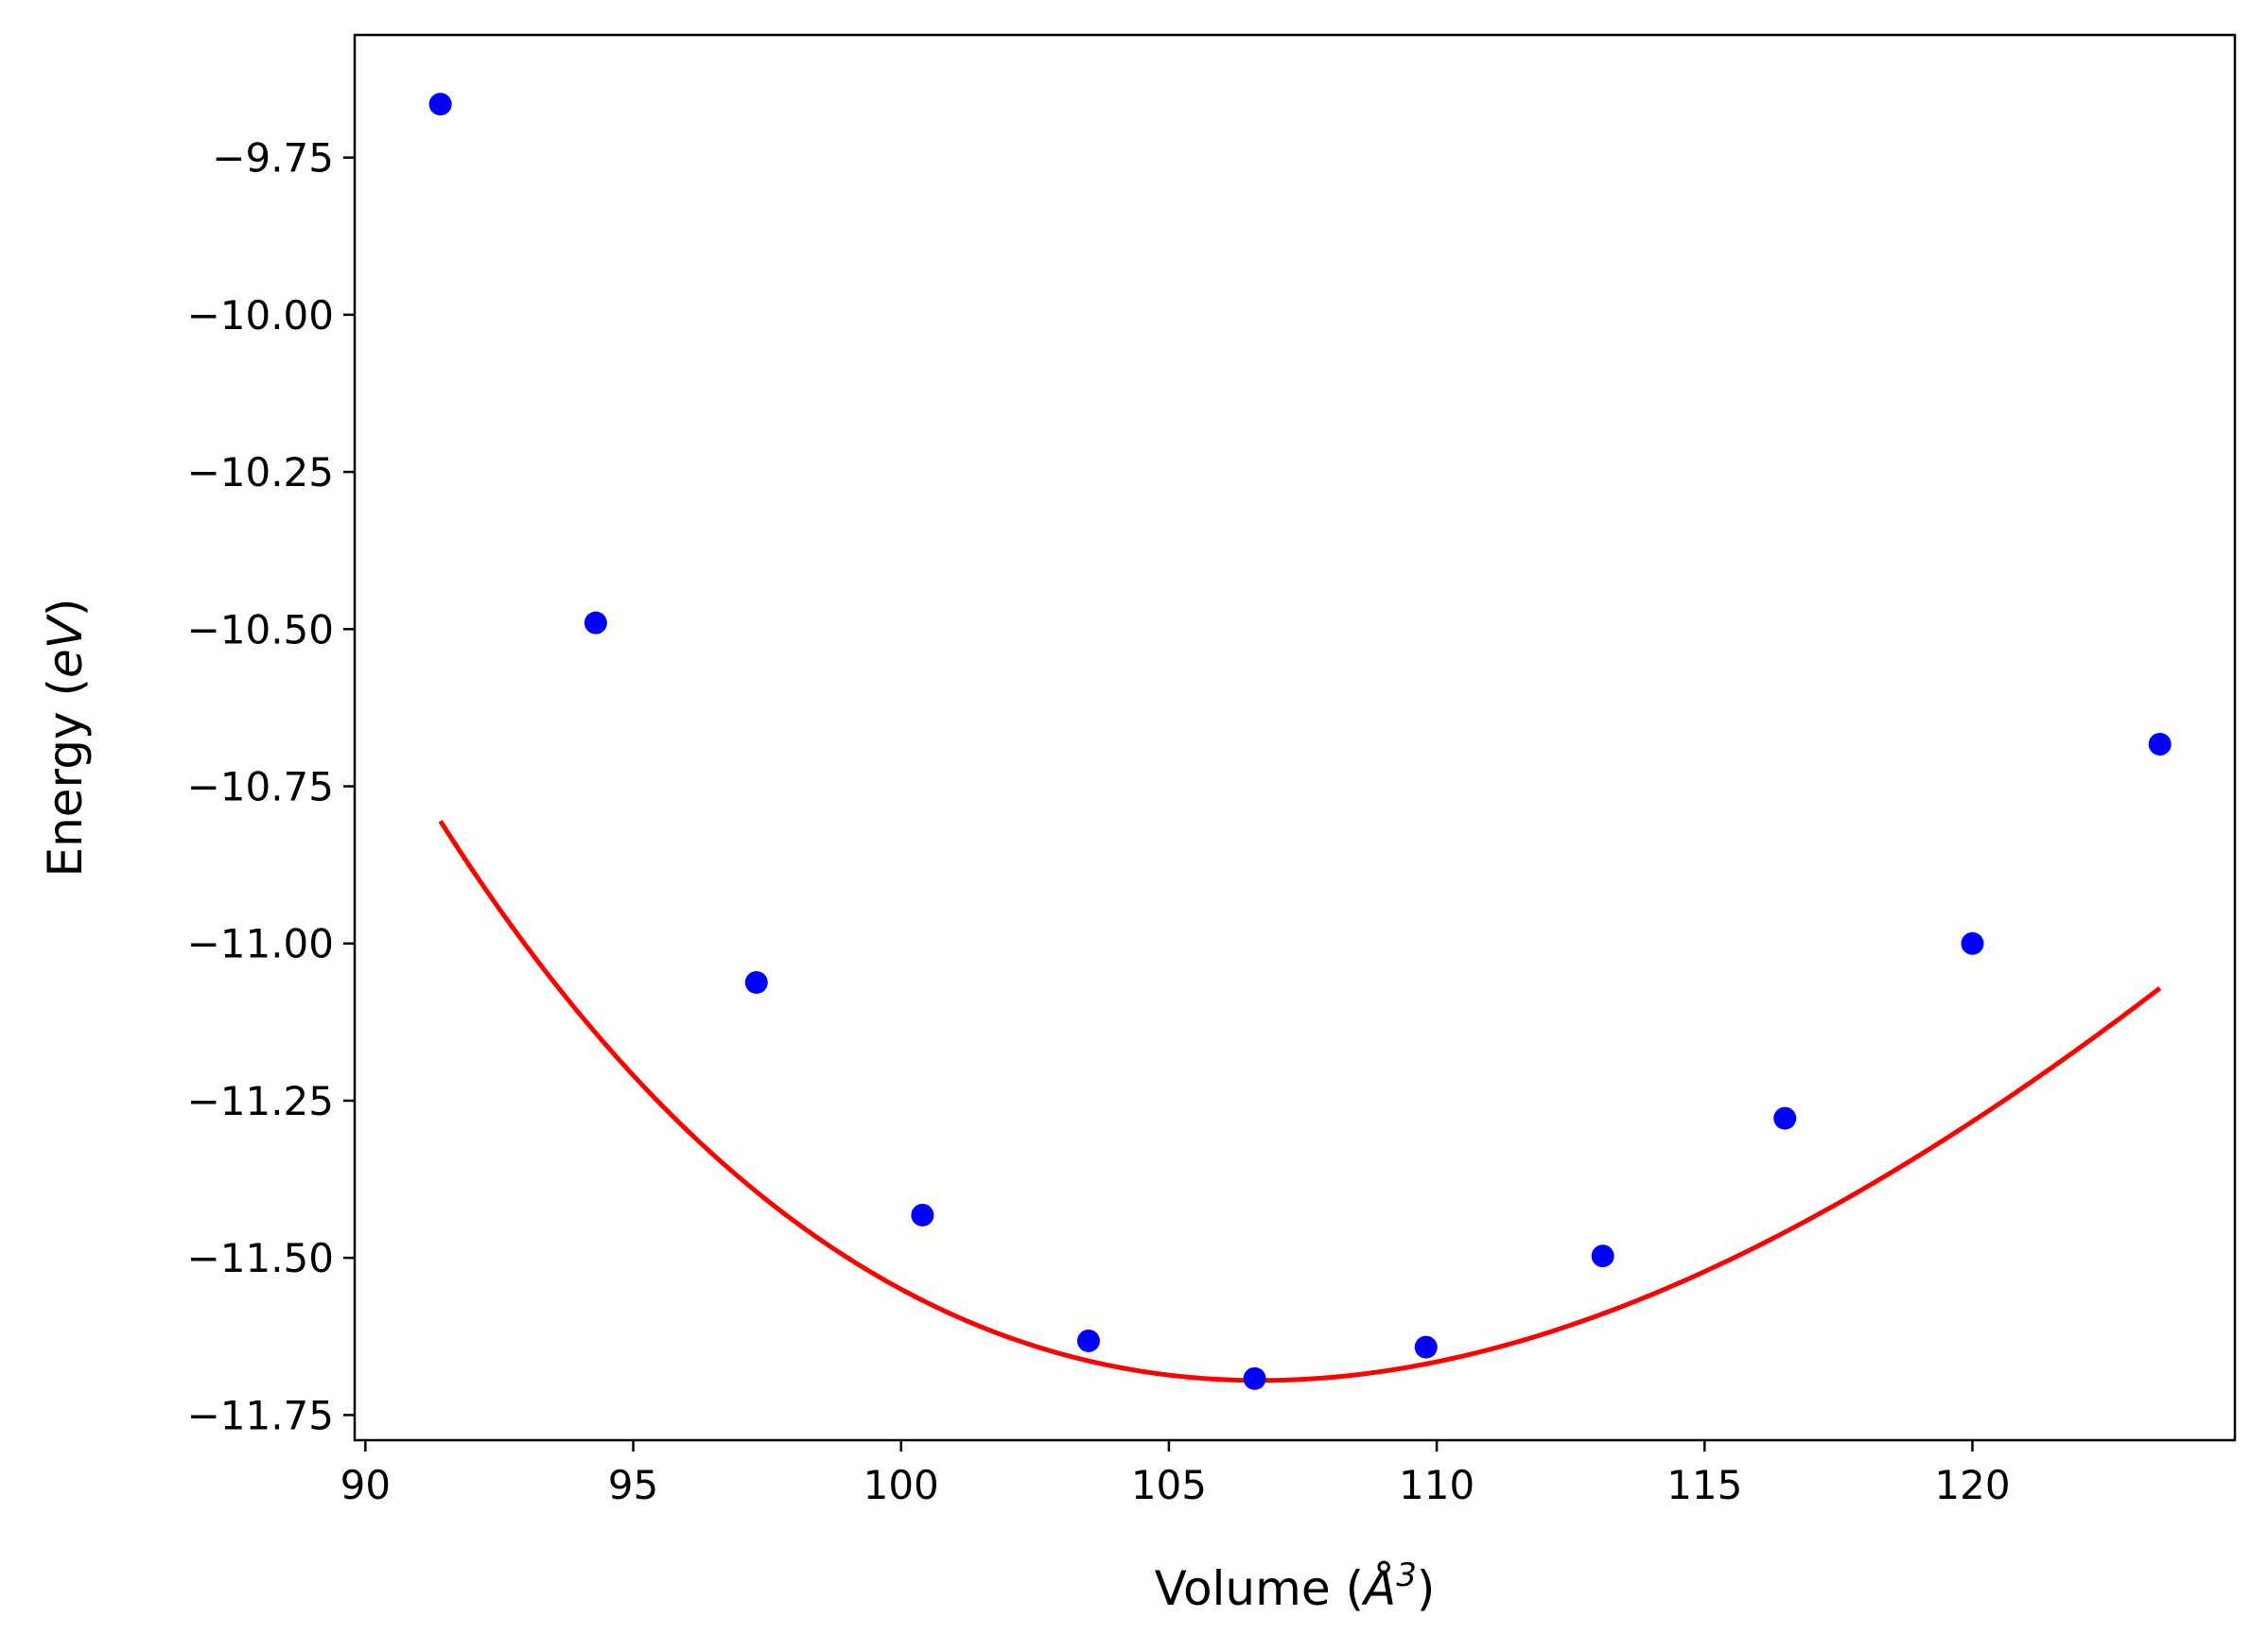 This screenshot has width=2268, height=1652. I want to click on y-tick-label: −9.75, so click(273, 159).